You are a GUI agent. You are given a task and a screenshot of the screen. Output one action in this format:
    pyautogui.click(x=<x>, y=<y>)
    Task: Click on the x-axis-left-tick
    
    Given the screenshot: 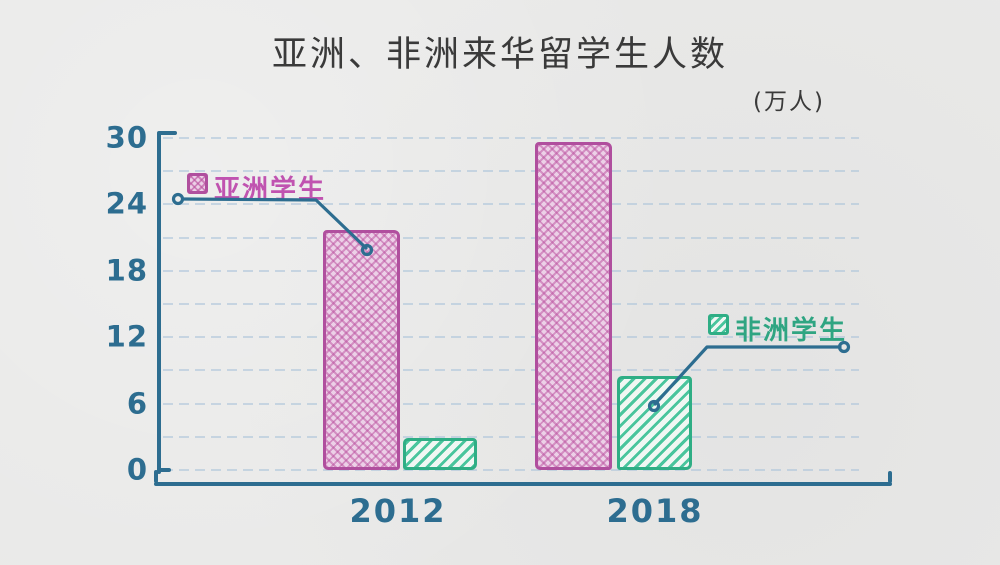 What is the action you would take?
    pyautogui.click(x=156, y=476)
    